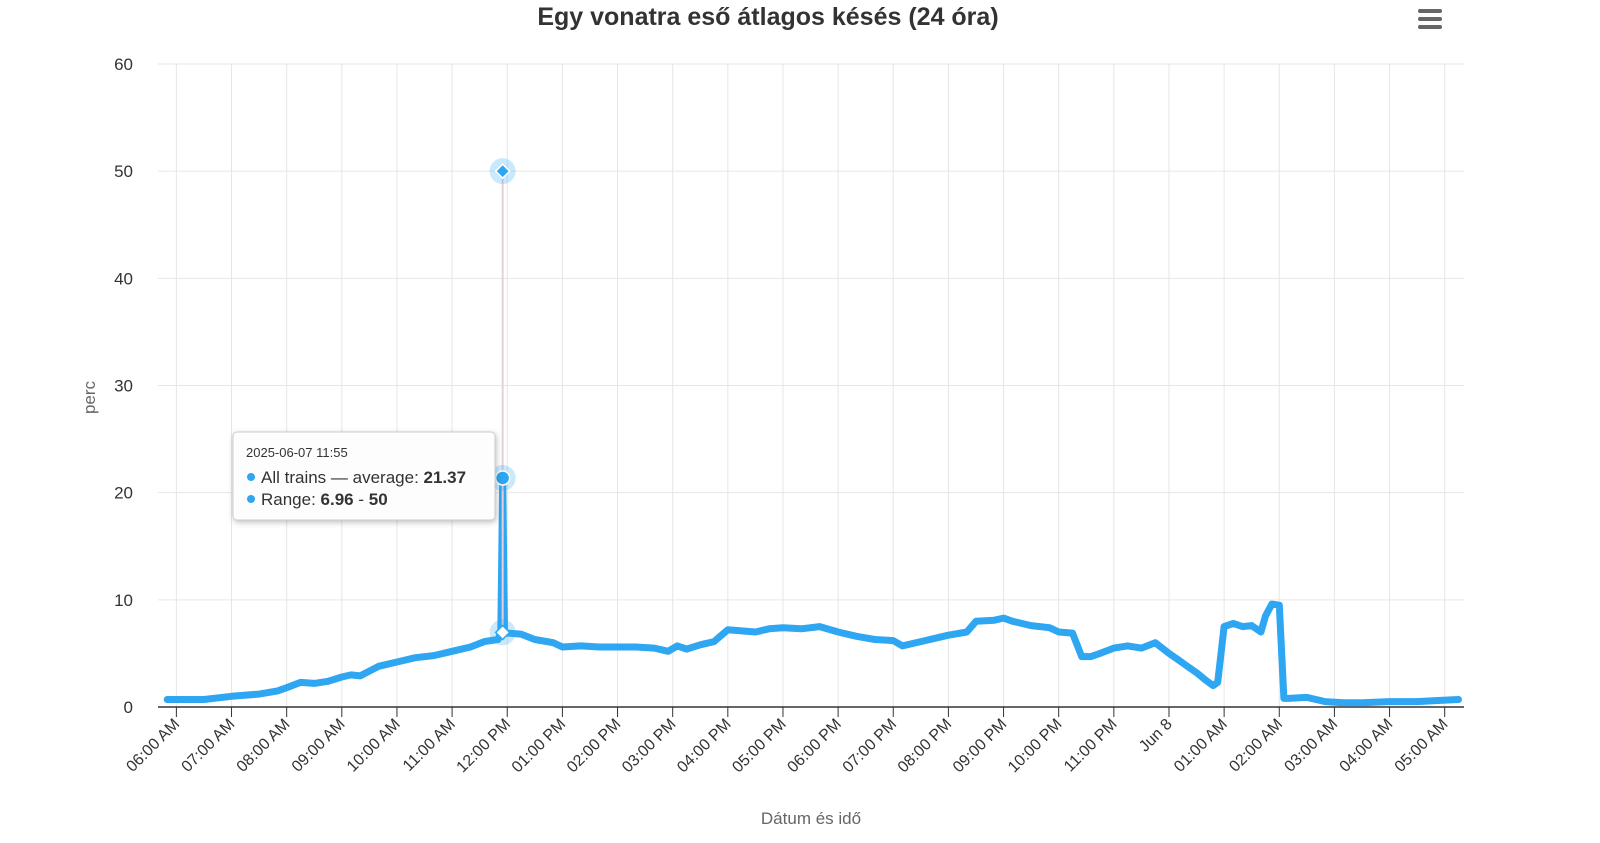  What do you see at coordinates (153, 746) in the screenshot?
I see `x-tick-label: 06:00 AM` at bounding box center [153, 746].